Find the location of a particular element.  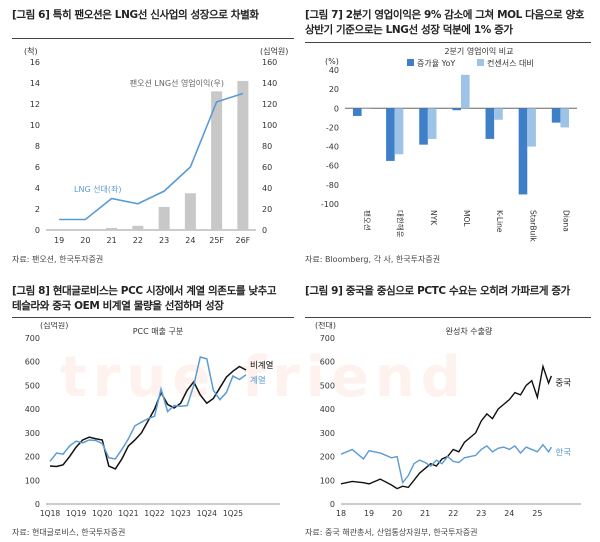

x-tick-label: 팬오션 is located at coordinates (368, 220).